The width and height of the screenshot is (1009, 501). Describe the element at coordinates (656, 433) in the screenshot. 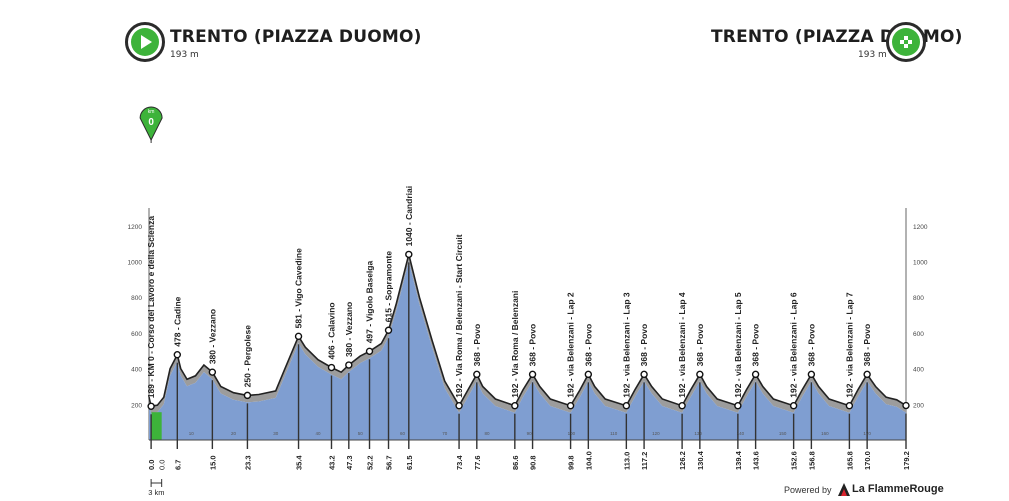

I see `x-minor-tick-label: 120` at that location.